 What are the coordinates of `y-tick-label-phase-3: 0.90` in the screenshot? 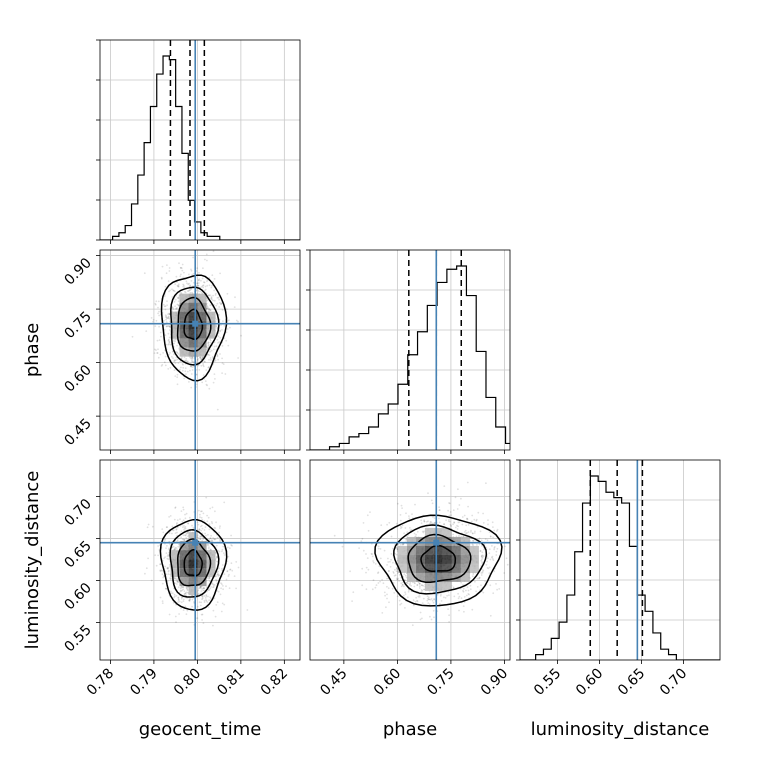 It's located at (77, 271).